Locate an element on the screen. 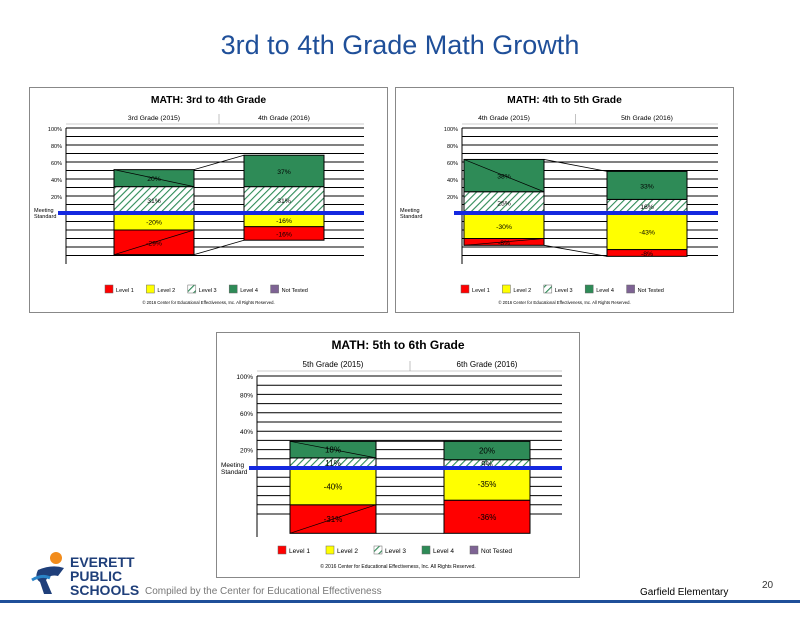  logo-line-2: PUBLIC is located at coordinates (96, 576).